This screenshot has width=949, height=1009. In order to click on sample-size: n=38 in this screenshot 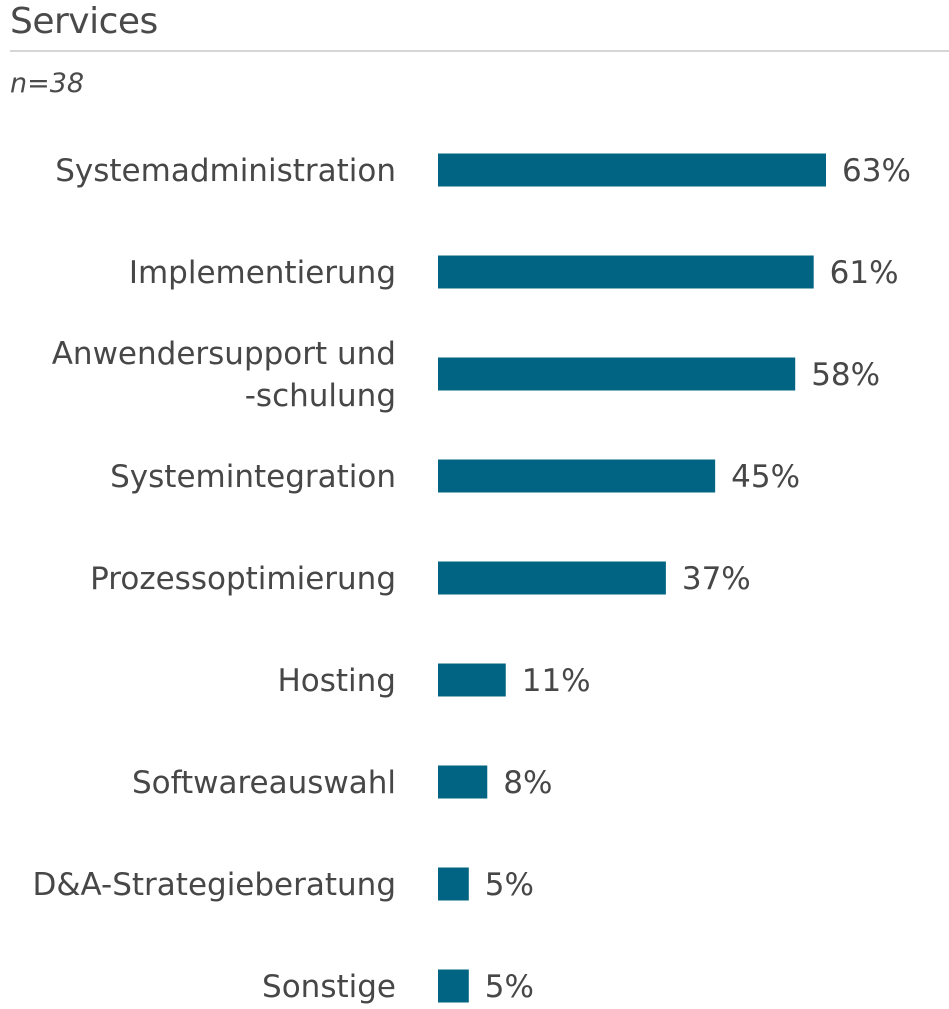, I will do `click(47, 83)`.